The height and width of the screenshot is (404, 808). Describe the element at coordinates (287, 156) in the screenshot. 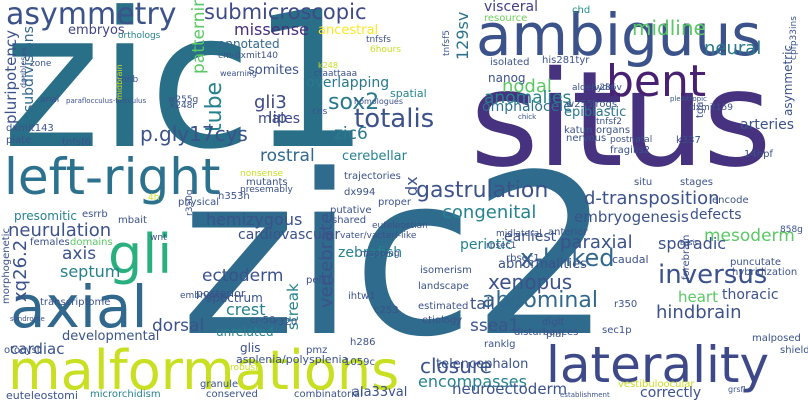

I see `word-rostral: rostral` at that location.